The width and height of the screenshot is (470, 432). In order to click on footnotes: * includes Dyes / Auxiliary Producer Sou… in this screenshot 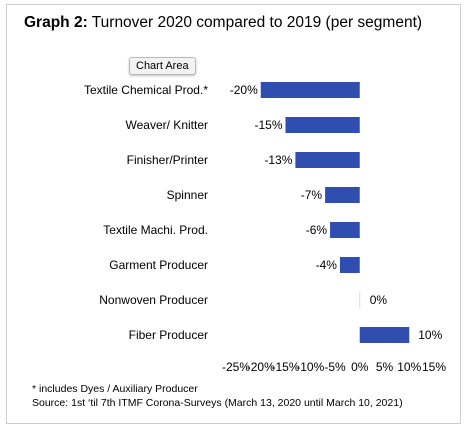, I will do `click(217, 396)`.